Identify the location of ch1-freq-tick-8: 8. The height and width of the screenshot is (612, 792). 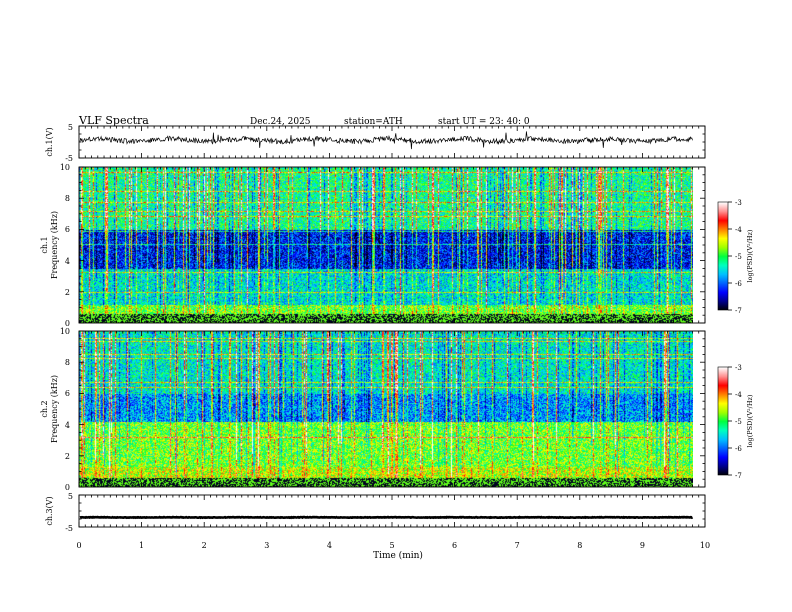
(67, 198).